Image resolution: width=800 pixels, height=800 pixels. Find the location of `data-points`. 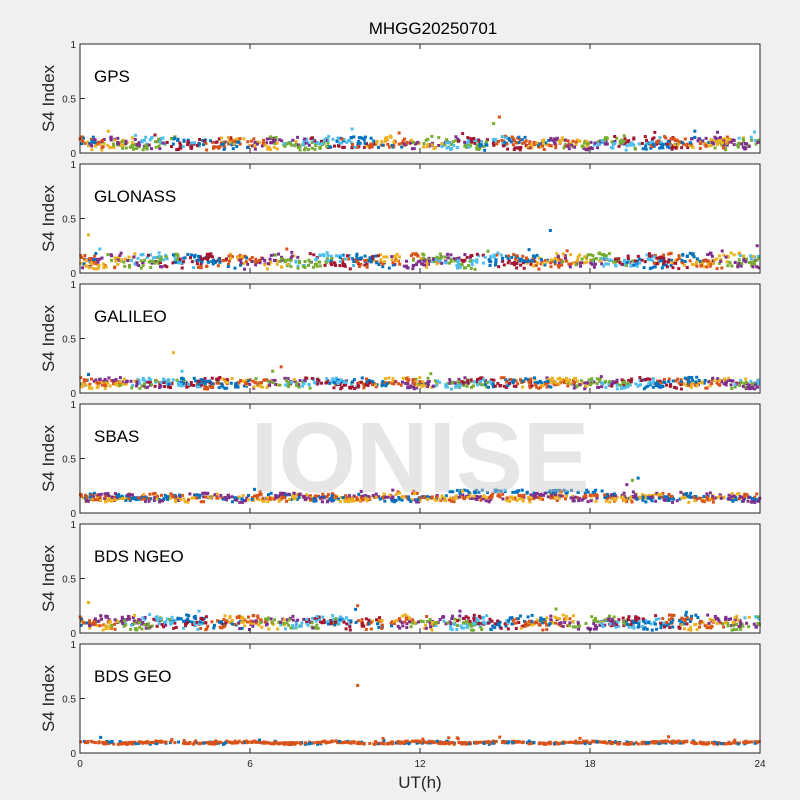

data-points is located at coordinates (420, 714).